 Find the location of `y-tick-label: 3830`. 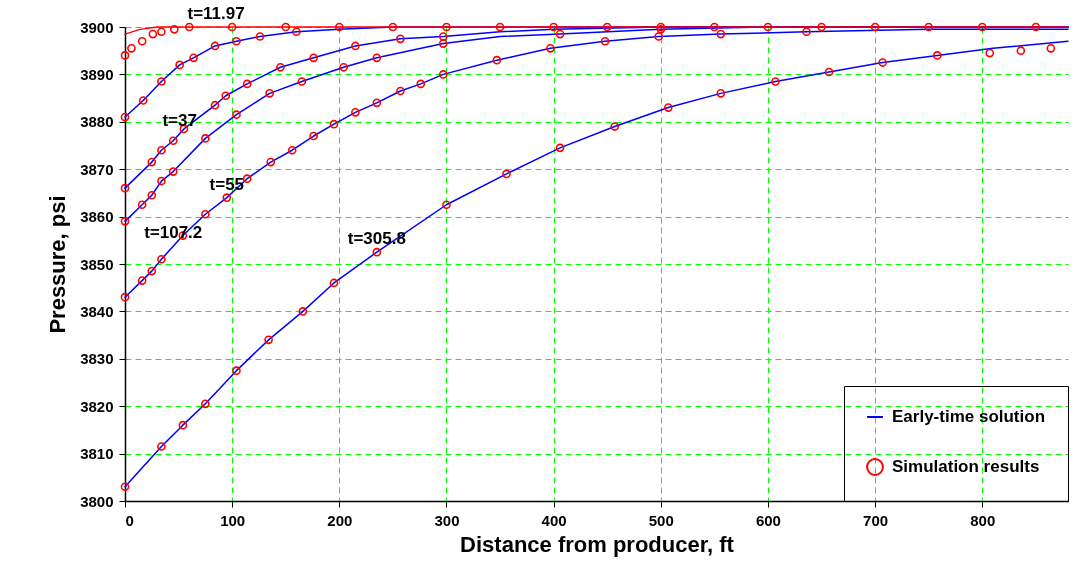

y-tick-label: 3830 is located at coordinates (97, 359).